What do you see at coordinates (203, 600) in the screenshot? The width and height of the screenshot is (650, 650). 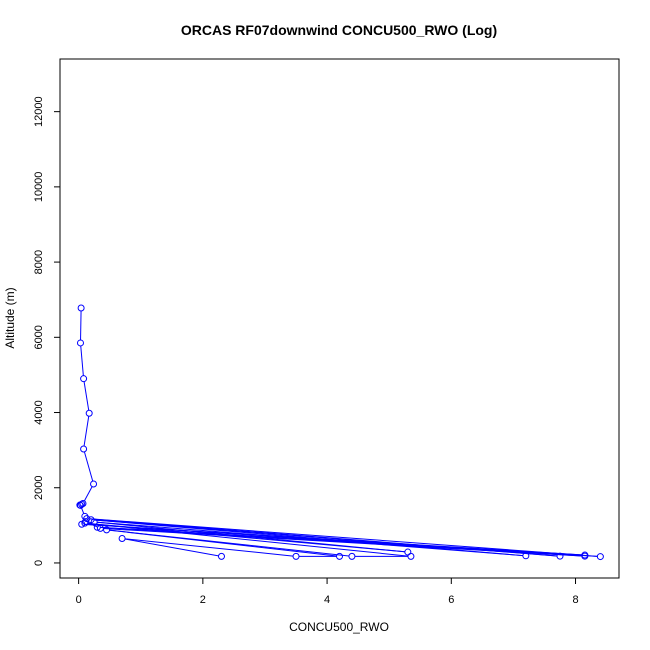 I see `x-tick-label: 2` at bounding box center [203, 600].